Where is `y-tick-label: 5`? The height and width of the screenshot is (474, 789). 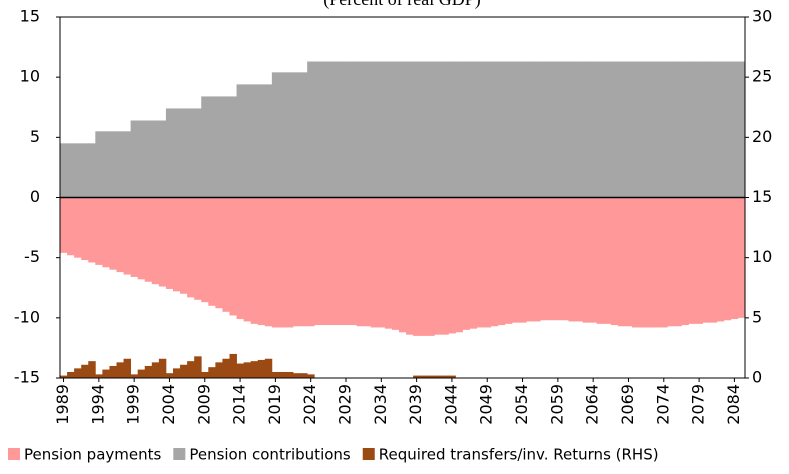
y-tick-label: 5 is located at coordinates (35, 136).